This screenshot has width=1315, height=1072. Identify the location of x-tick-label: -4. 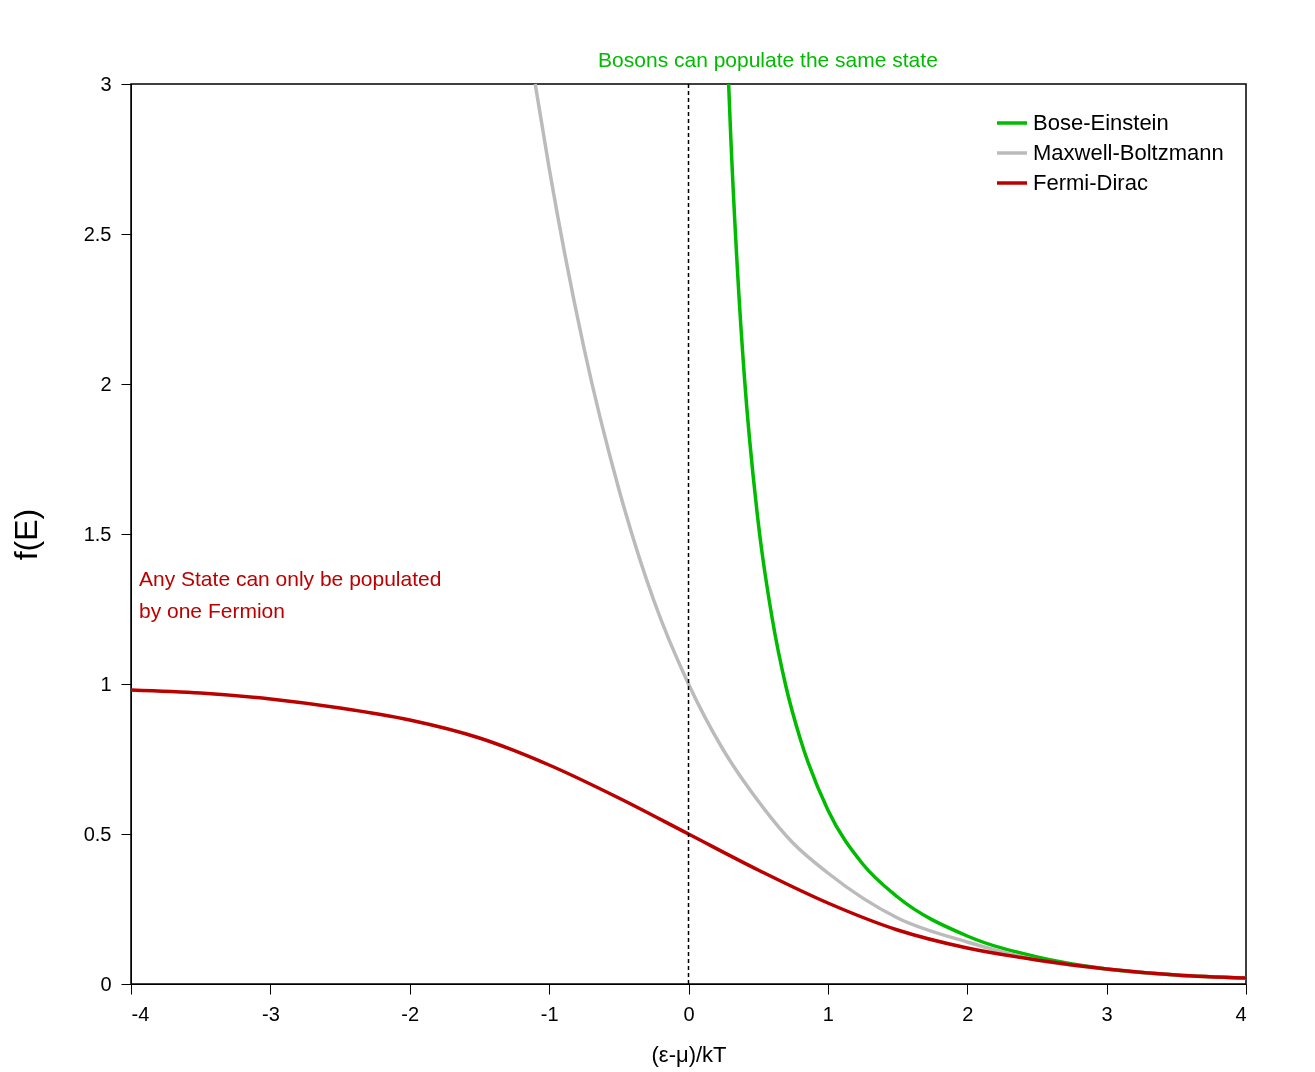
(140, 1013).